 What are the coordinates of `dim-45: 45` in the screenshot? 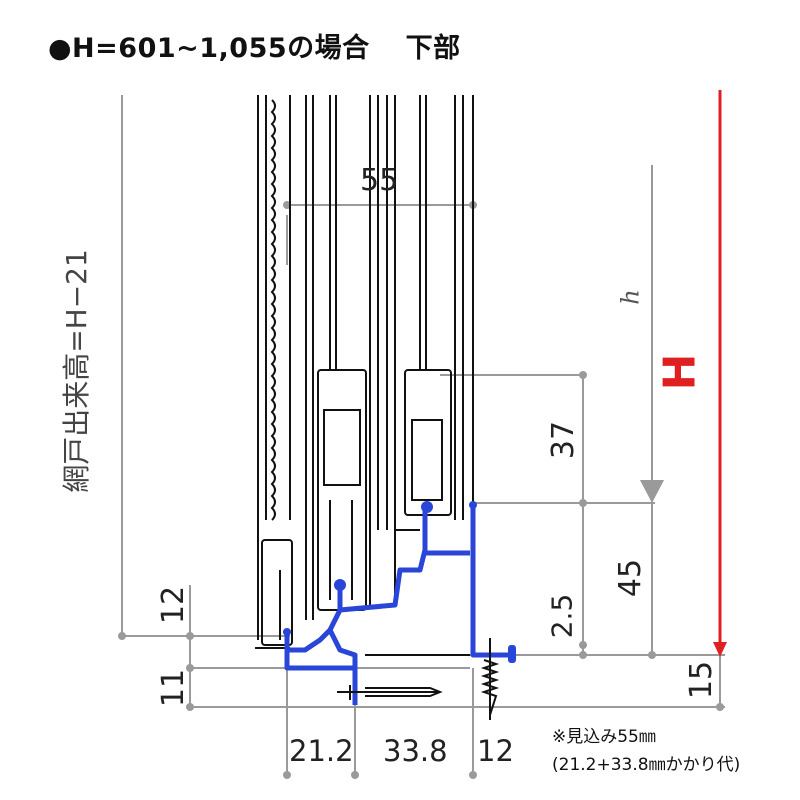 It's located at (631, 578).